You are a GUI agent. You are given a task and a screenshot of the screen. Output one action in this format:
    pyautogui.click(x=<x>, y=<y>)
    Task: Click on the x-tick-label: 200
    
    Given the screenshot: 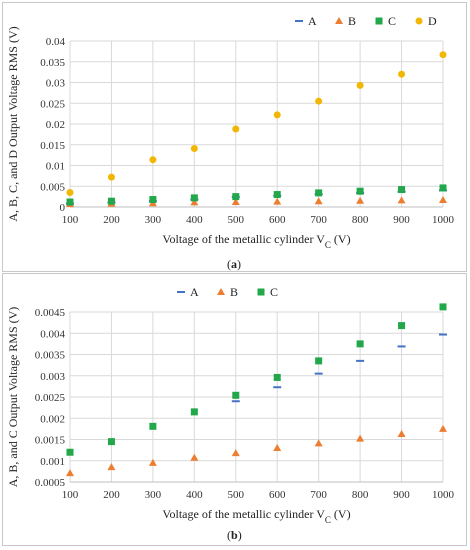 What is the action you would take?
    pyautogui.click(x=111, y=220)
    